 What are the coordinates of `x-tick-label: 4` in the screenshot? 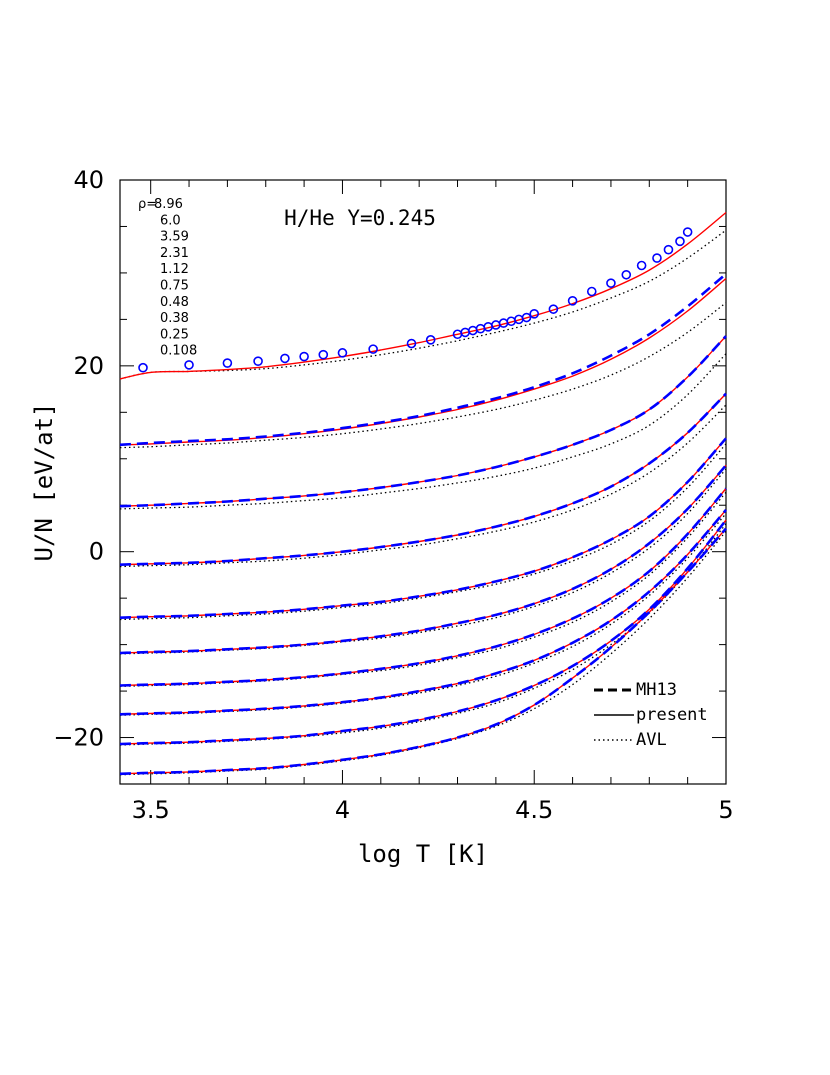 It's located at (342, 810).